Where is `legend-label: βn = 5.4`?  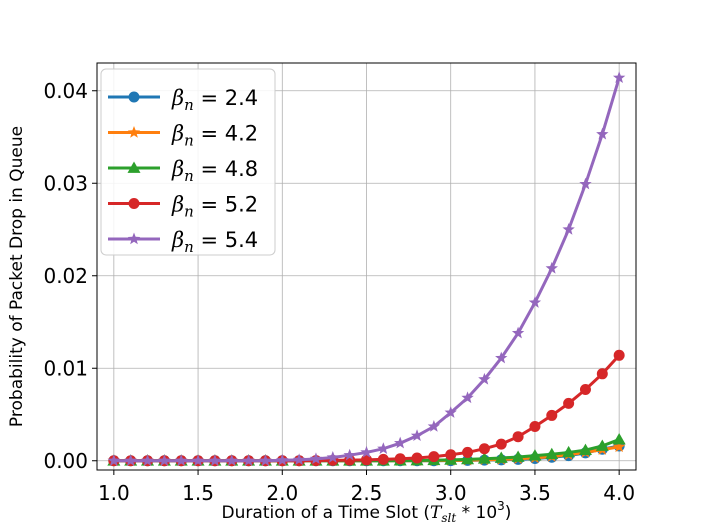
legend-label: βn = 5.4 is located at coordinates (214, 242).